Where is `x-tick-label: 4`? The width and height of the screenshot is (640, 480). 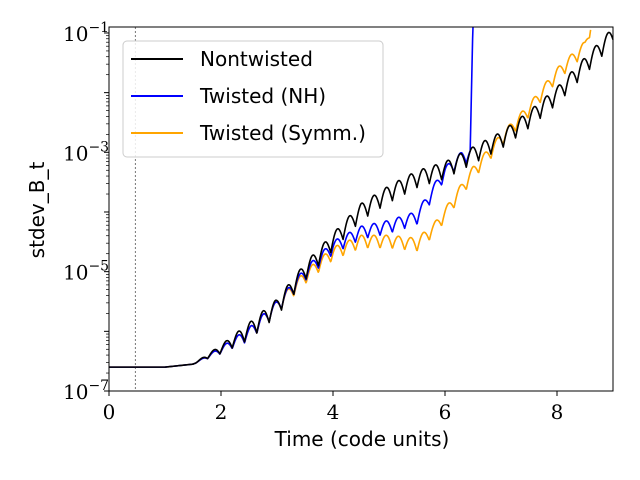
x-tick-label: 4 is located at coordinates (333, 412).